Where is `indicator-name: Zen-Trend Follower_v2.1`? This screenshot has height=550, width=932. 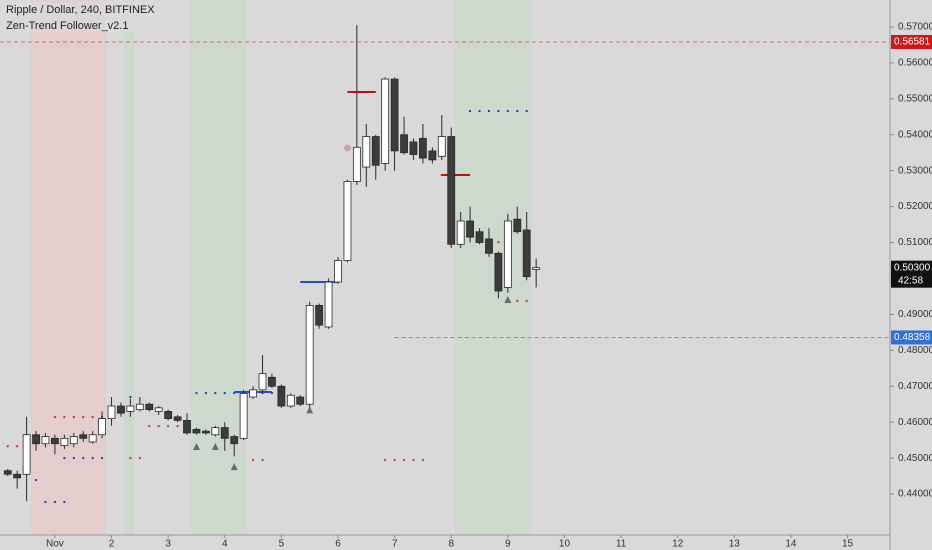
indicator-name: Zen-Trend Follower_v2.1 is located at coordinates (67, 26).